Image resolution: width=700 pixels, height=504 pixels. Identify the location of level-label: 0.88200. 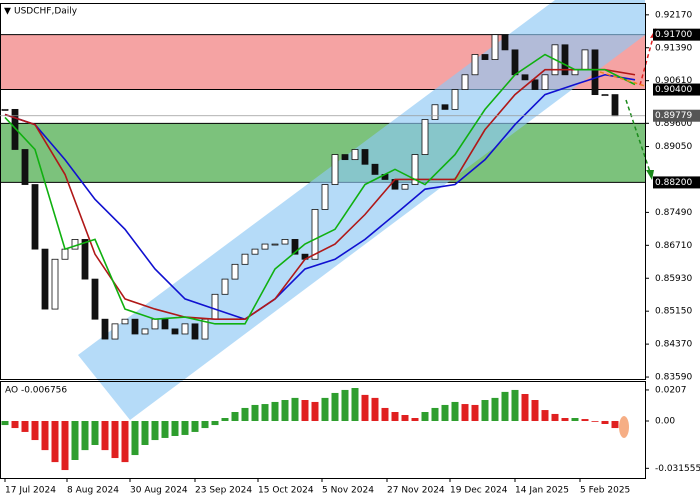
(673, 183).